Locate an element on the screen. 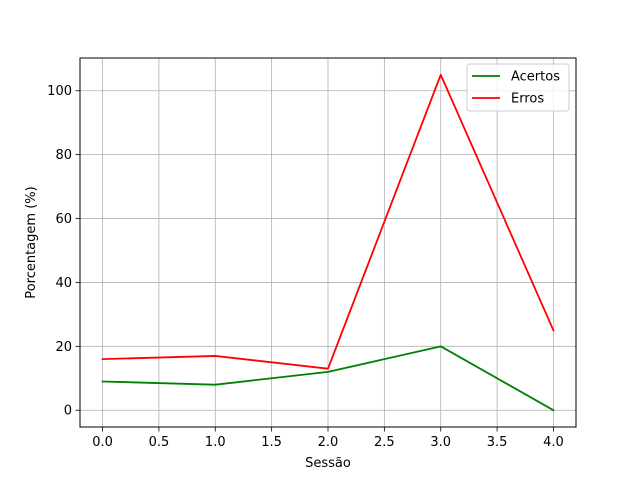 The width and height of the screenshot is (640, 484). x-tick-label: 4.0 is located at coordinates (553, 442).